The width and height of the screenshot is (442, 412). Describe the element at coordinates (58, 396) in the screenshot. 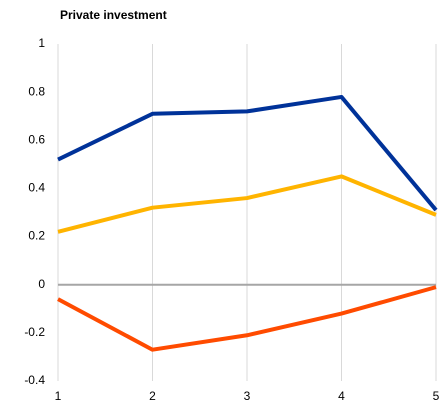

I see `x-tick-label: 1` at that location.